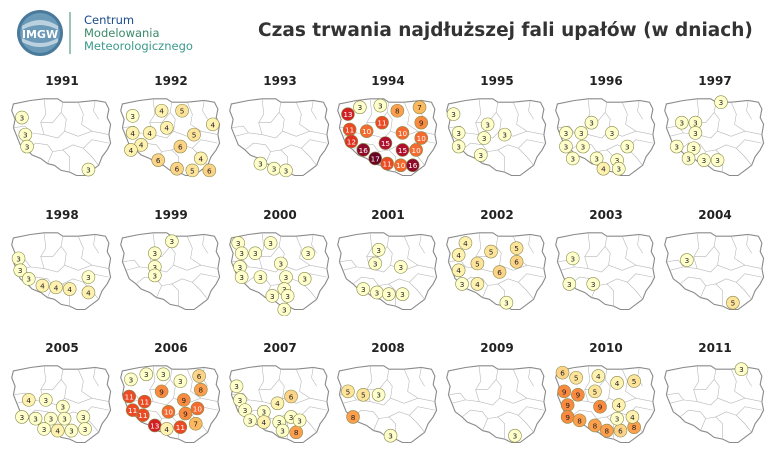  Describe the element at coordinates (144, 401) in the screenshot. I see `station-marker: 11` at that location.